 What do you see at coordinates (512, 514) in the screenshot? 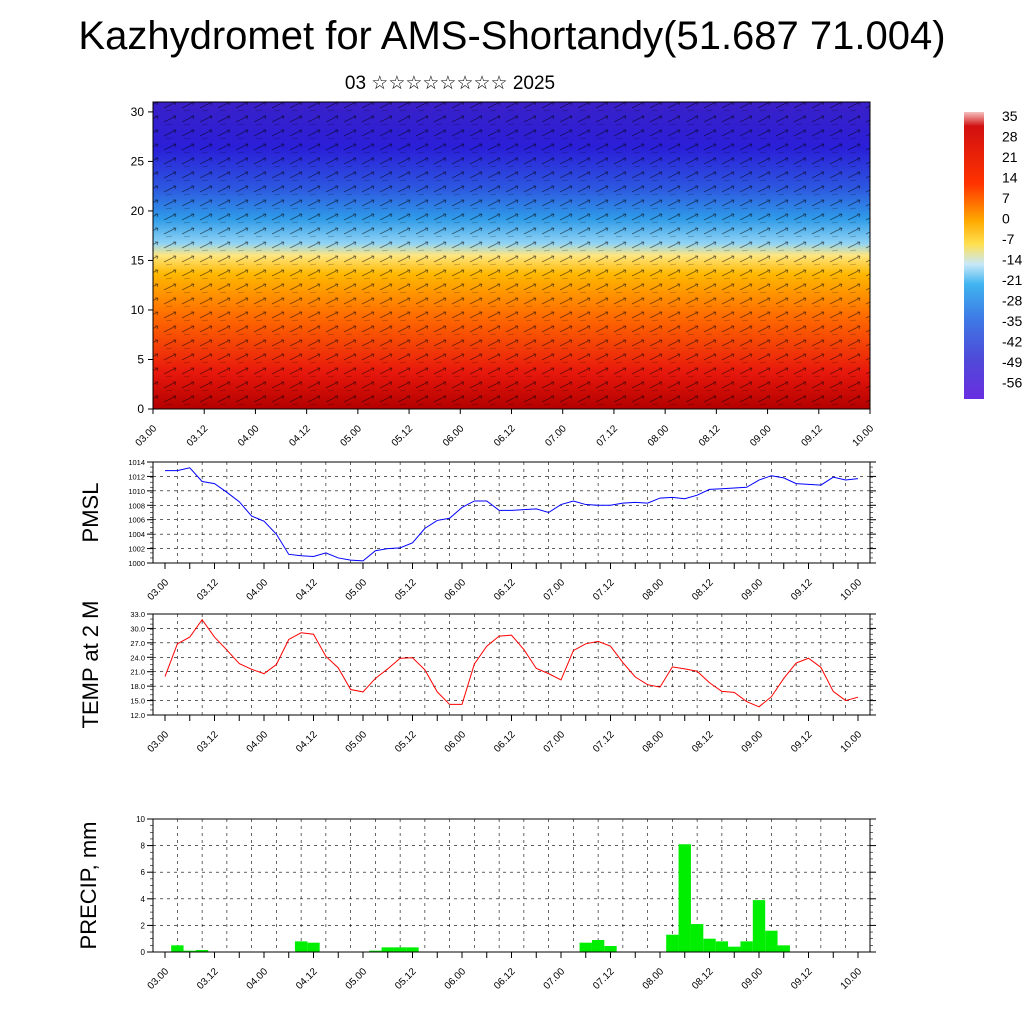
I see `series-line` at bounding box center [512, 514].